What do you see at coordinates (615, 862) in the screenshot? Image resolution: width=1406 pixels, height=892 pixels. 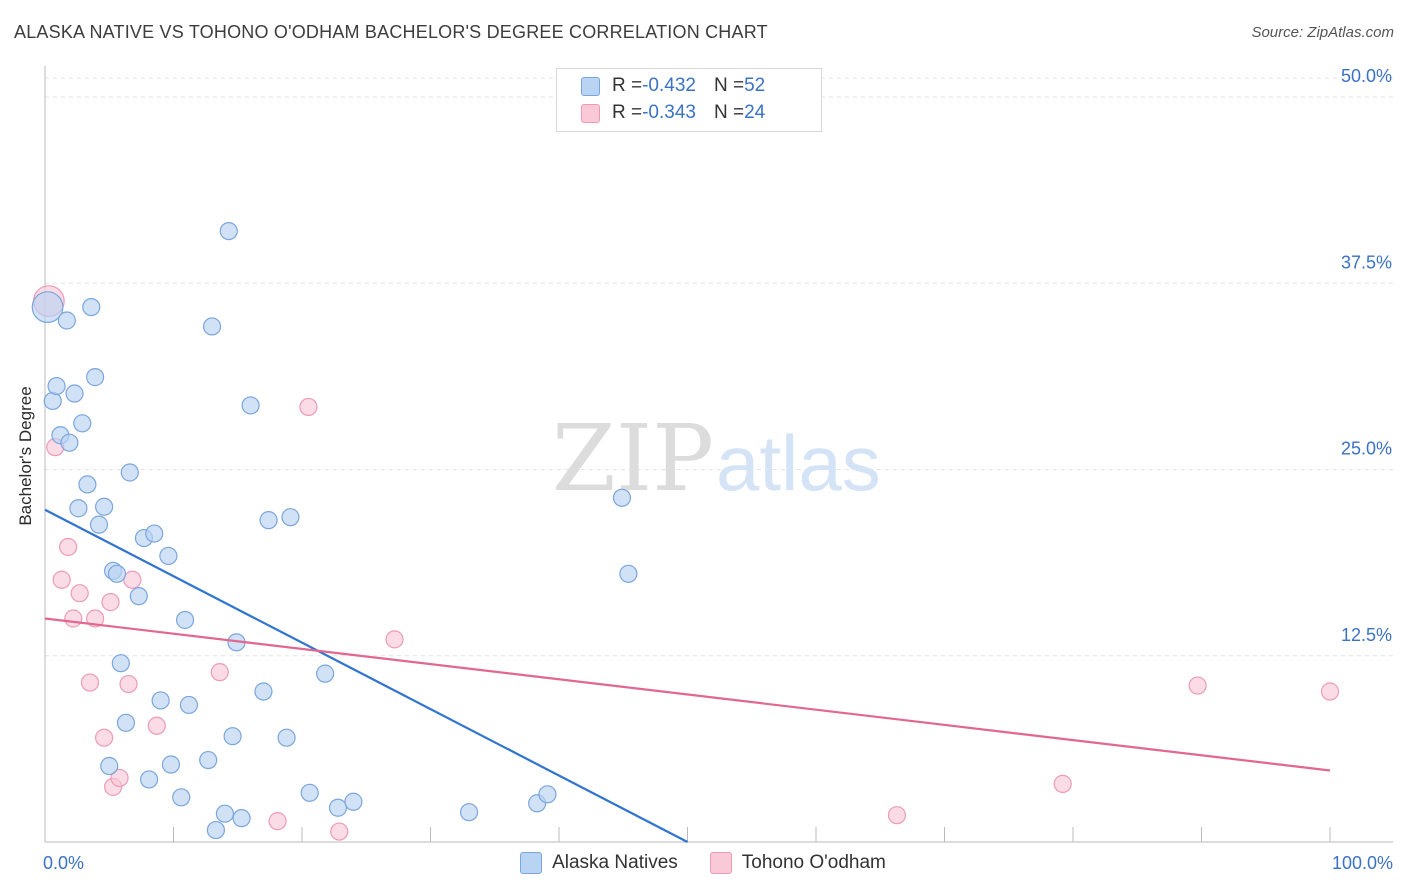 I see `series-name-alaska: Alaska Natives` at bounding box center [615, 862].